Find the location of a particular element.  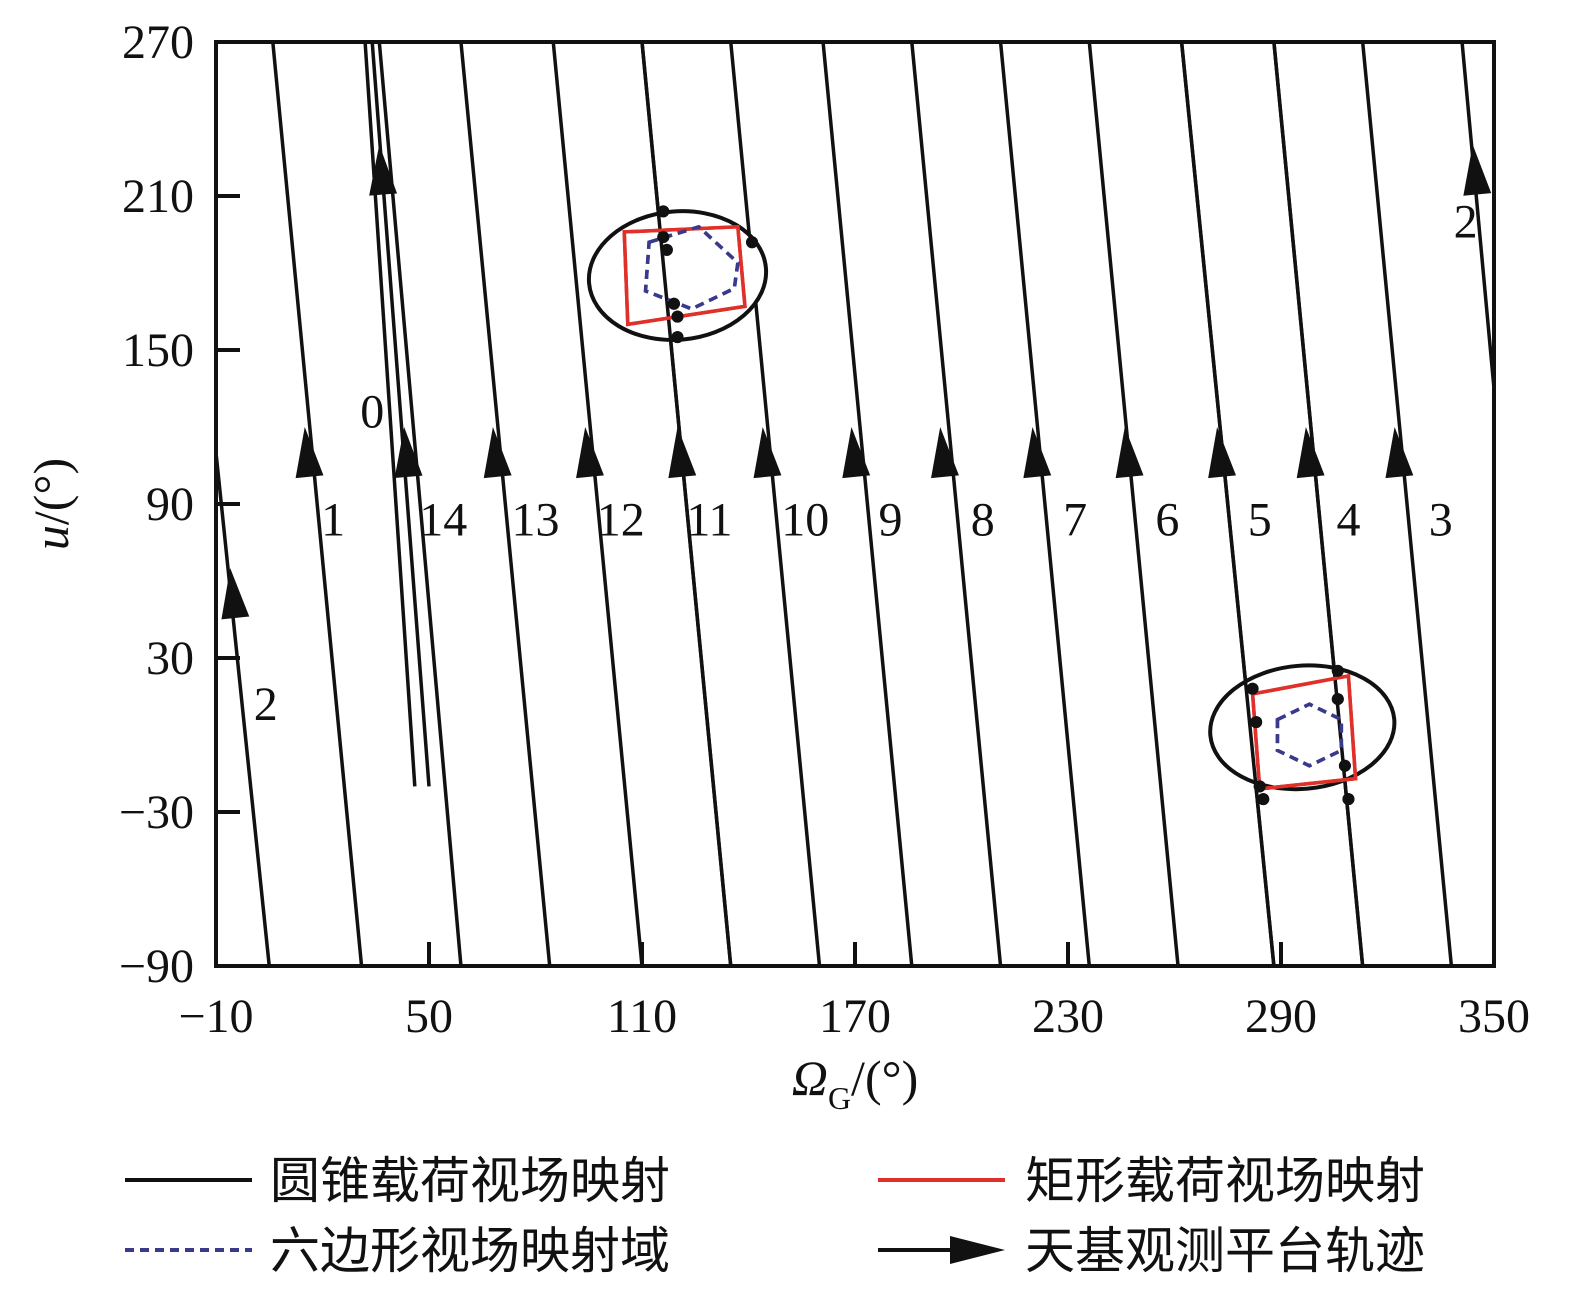

y-axis-title: u/(°) is located at coordinates (51, 504).